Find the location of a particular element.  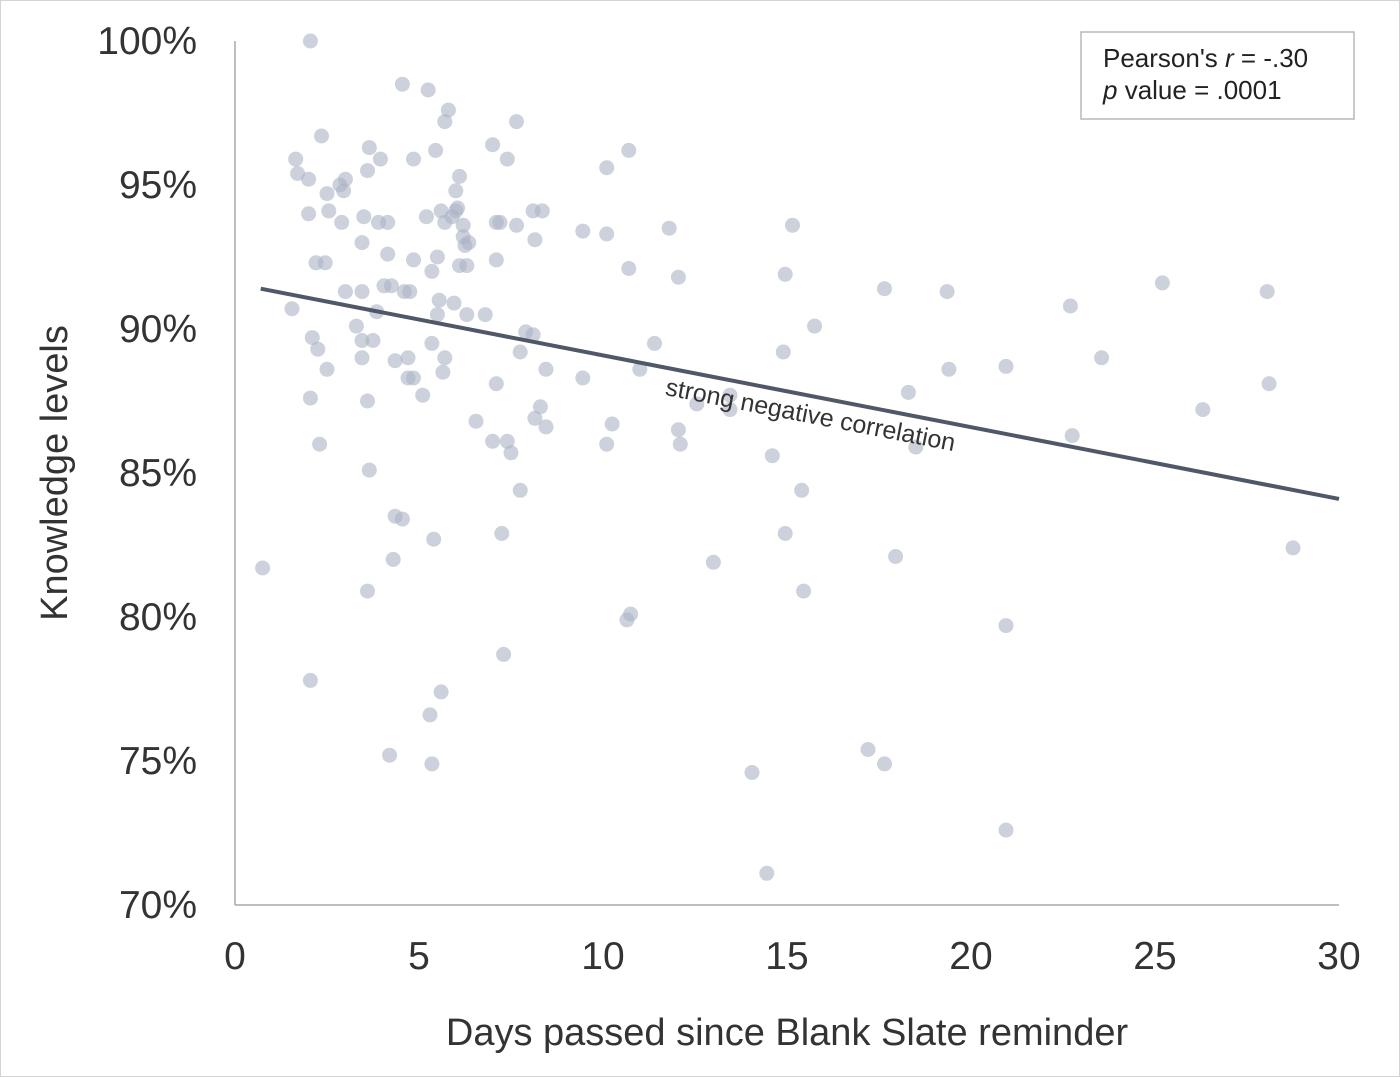

x-tick-label-4: 20 is located at coordinates (970, 956).